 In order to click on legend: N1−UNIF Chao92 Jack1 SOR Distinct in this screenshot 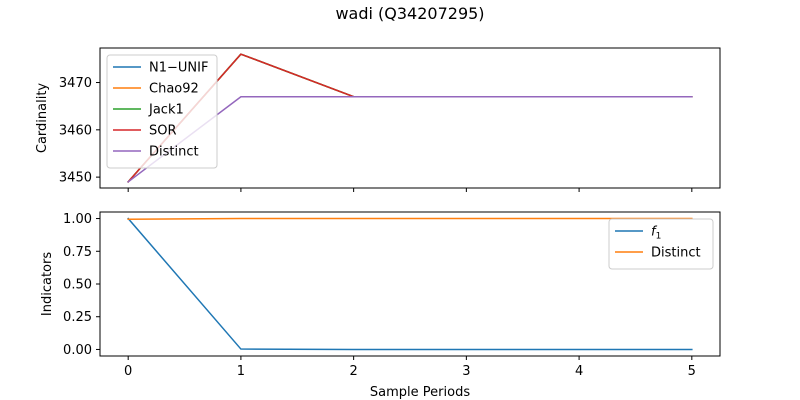, I will do `click(162, 111)`.